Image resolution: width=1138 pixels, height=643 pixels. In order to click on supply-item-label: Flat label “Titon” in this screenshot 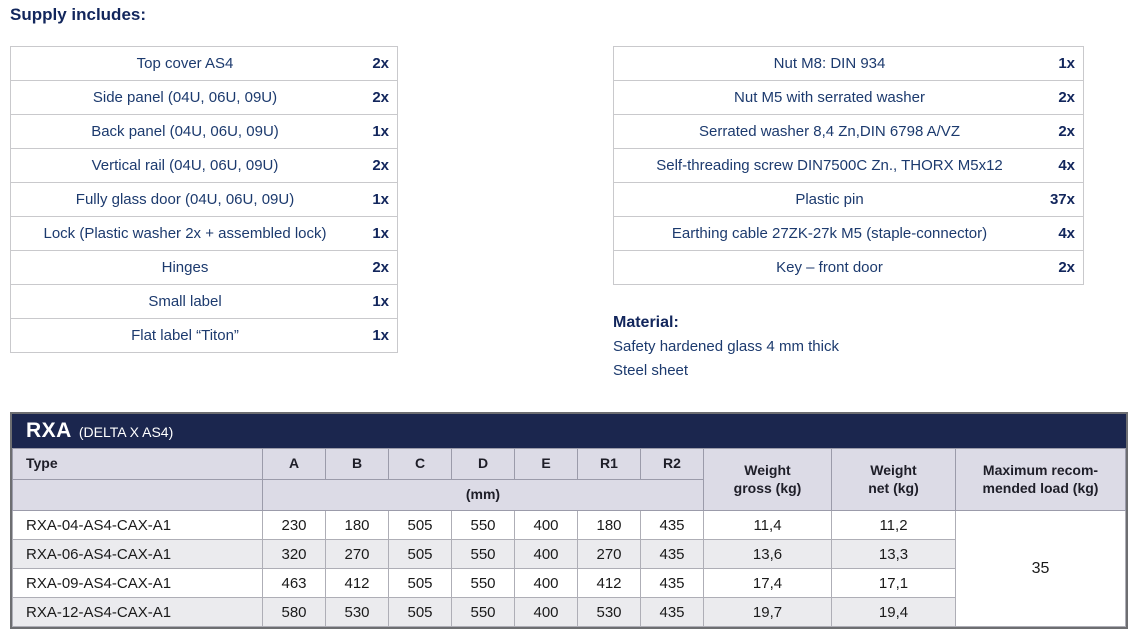, I will do `click(185, 335)`.